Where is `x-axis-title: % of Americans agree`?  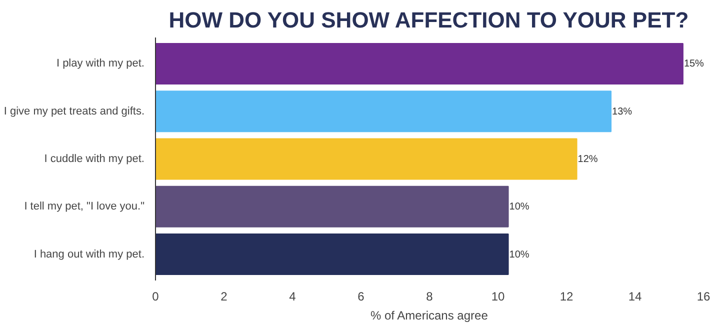
x-axis-title: % of Americans agree is located at coordinates (429, 315).